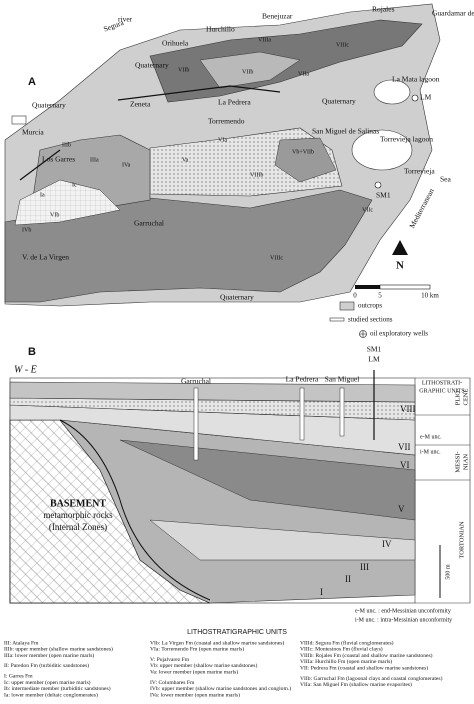 This screenshot has width=474, height=704. Describe the element at coordinates (404, 447) in the screenshot. I see `unit-label: VII` at that location.